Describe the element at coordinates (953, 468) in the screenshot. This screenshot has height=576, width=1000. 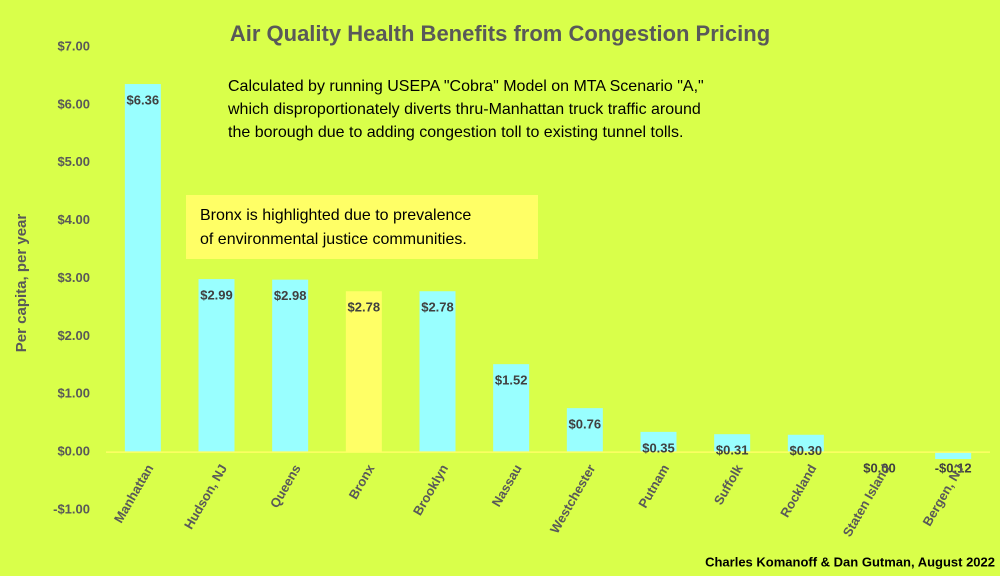
I see `value-label: -$0.12` at that location.